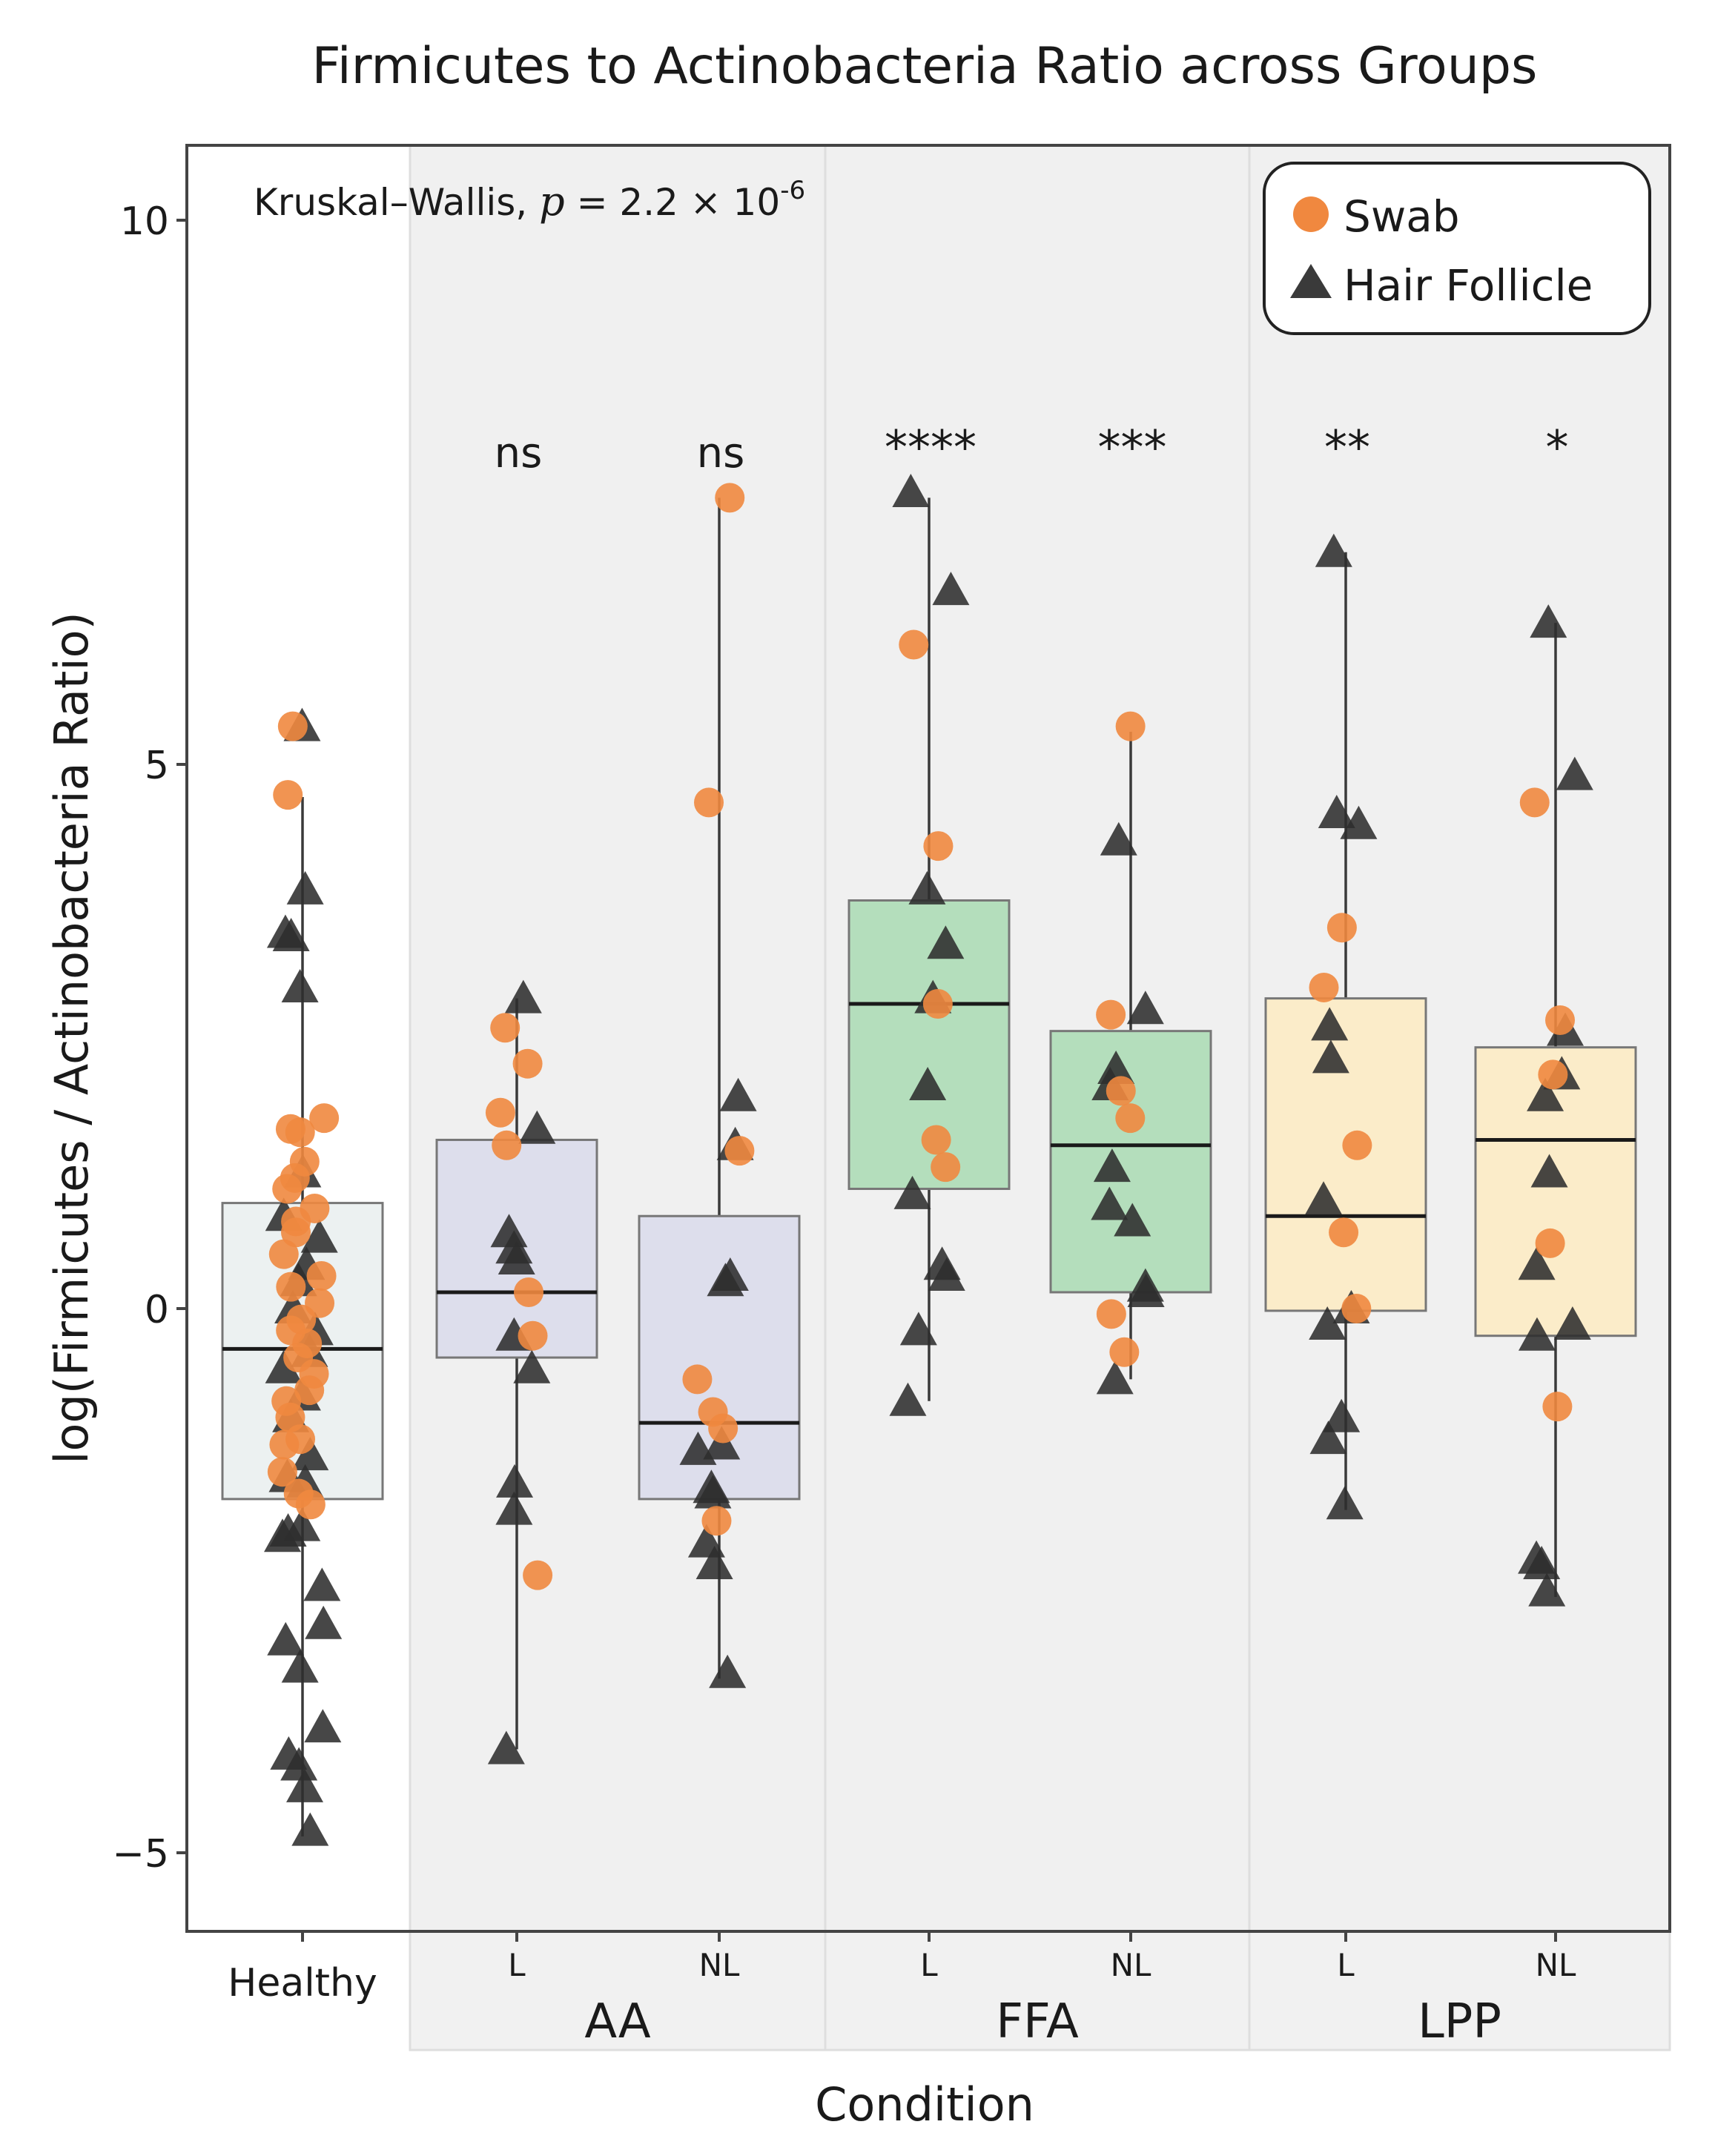 Image resolution: width=1715 pixels, height=2156 pixels. What do you see at coordinates (1468, 286) in the screenshot?
I see `legend-follicle-label: Hair Follicle` at bounding box center [1468, 286].